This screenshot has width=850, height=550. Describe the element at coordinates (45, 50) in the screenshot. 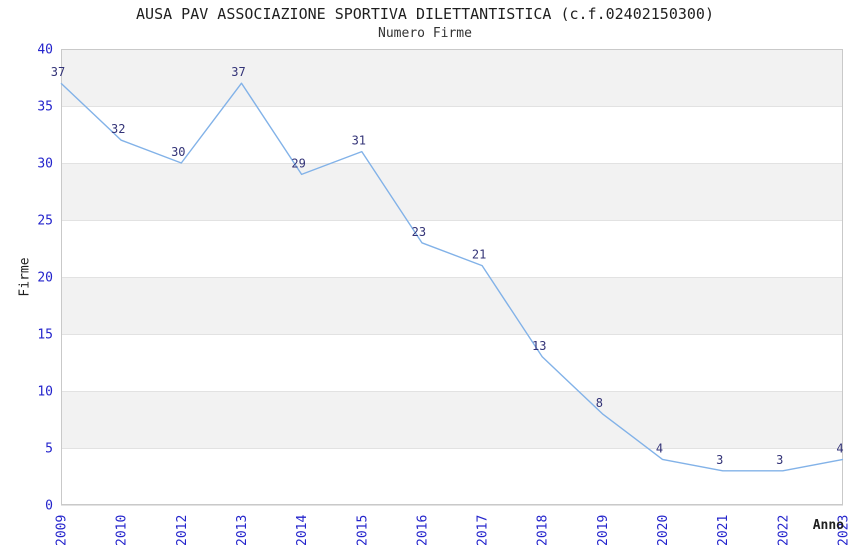

I see `y-tick-label: 40` at that location.